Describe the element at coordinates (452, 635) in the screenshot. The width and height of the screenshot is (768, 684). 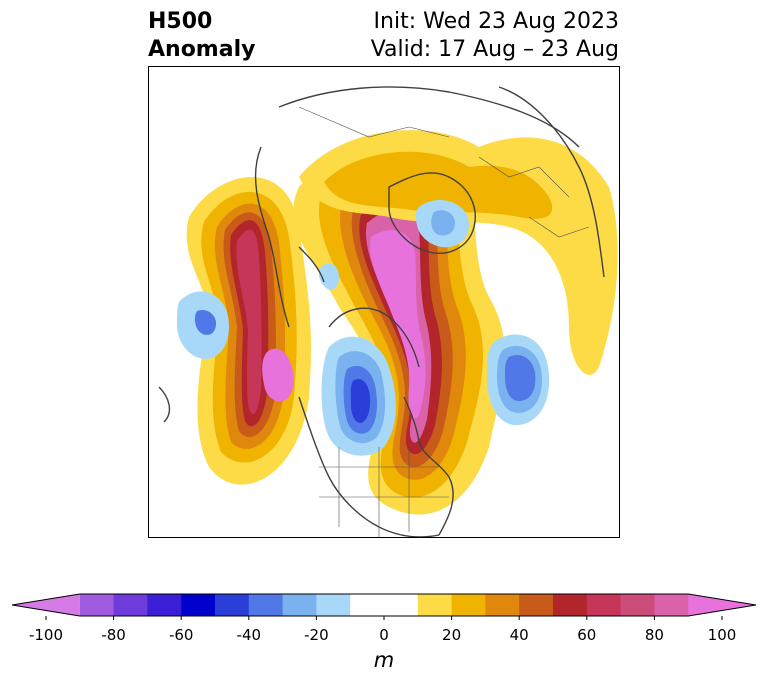
I see `colorbar-tick-label: 20` at that location.